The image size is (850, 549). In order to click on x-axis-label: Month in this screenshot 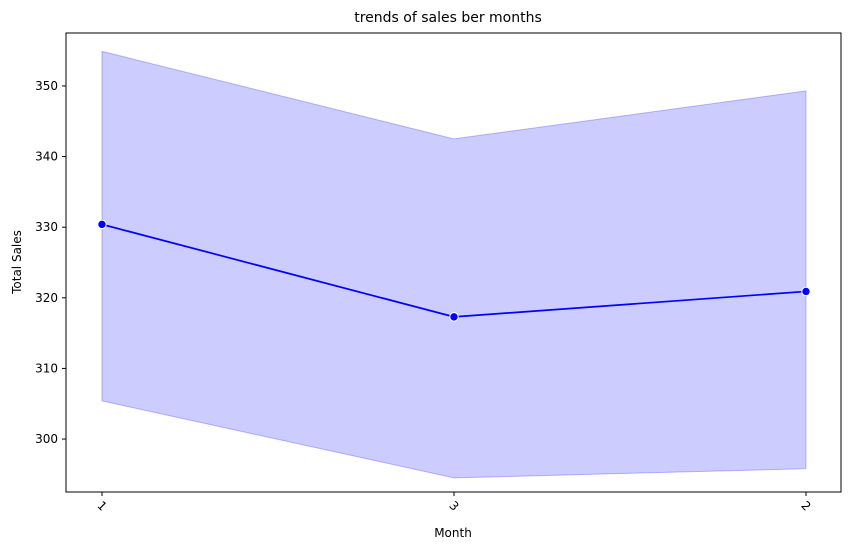, I will do `click(453, 533)`.